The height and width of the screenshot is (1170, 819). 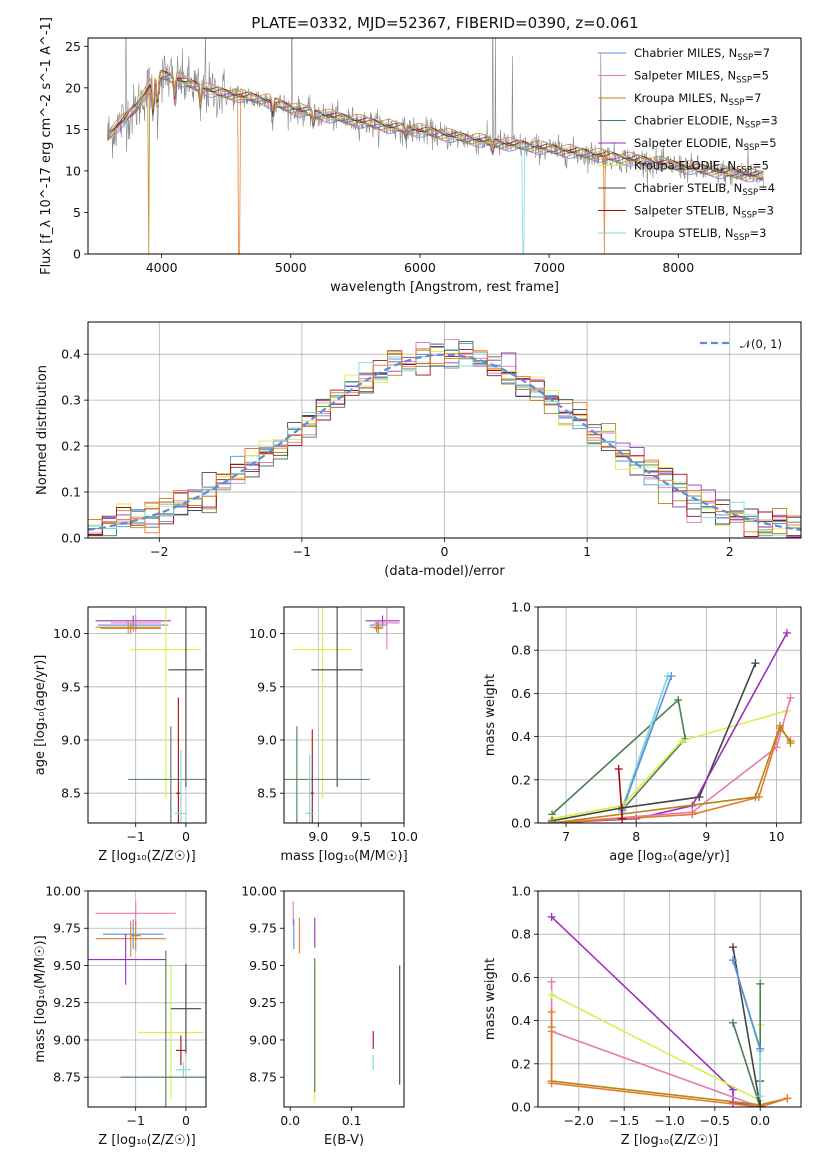 What do you see at coordinates (361, 836) in the screenshot?
I see `x-tick-label: 9.5` at bounding box center [361, 836].